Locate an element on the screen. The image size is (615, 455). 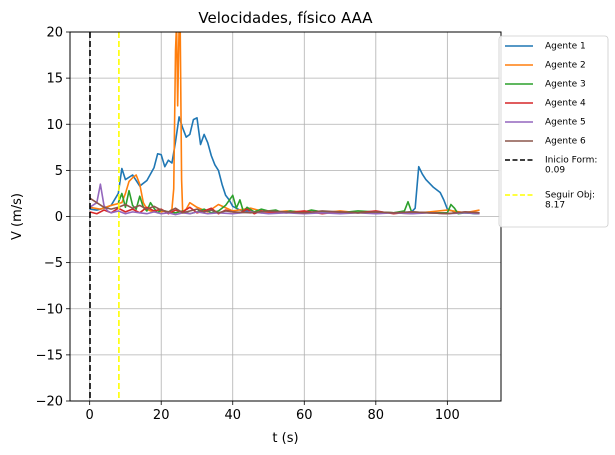
y-tick-label: 15 is located at coordinates (54, 79).